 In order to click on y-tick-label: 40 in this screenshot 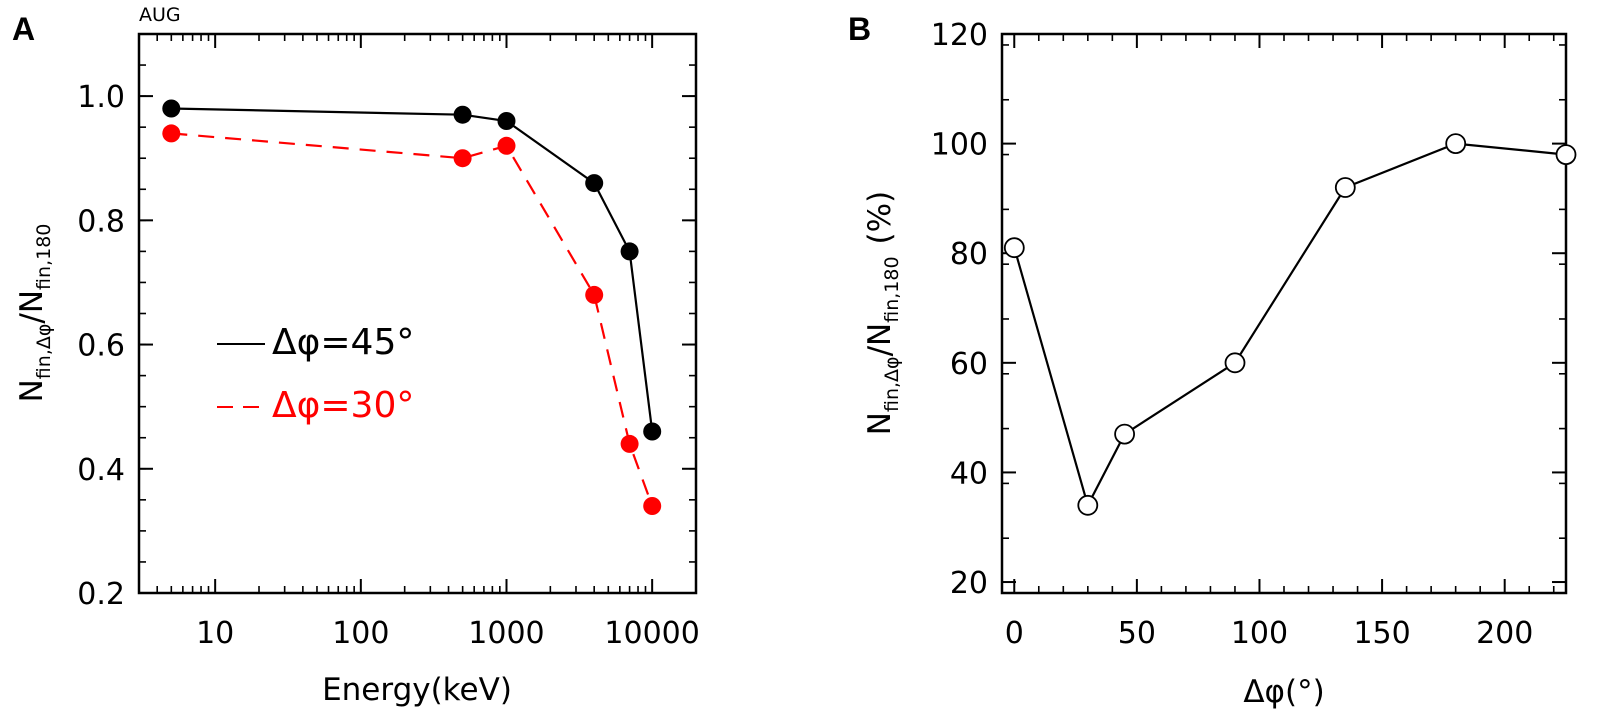, I will do `click(969, 473)`.